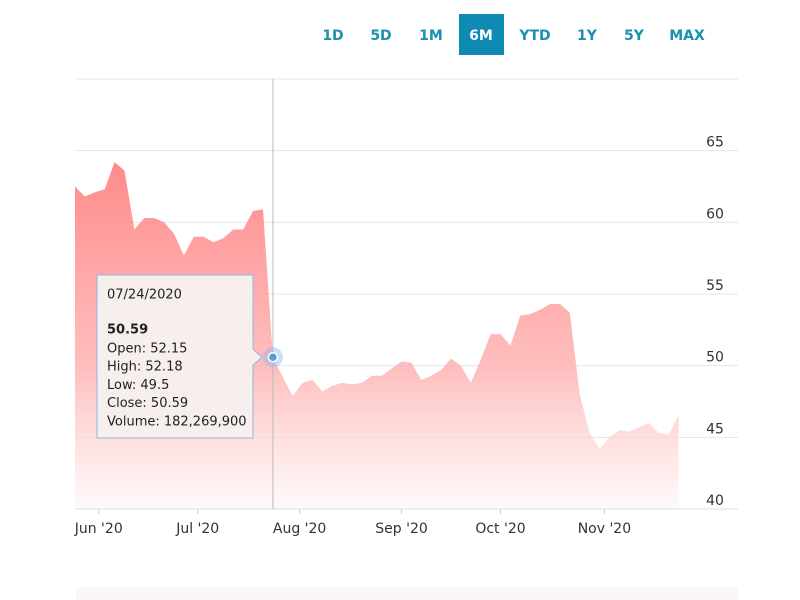 The height and width of the screenshot is (600, 800). Describe the element at coordinates (687, 36) in the screenshot. I see `range-button: MAX` at that location.